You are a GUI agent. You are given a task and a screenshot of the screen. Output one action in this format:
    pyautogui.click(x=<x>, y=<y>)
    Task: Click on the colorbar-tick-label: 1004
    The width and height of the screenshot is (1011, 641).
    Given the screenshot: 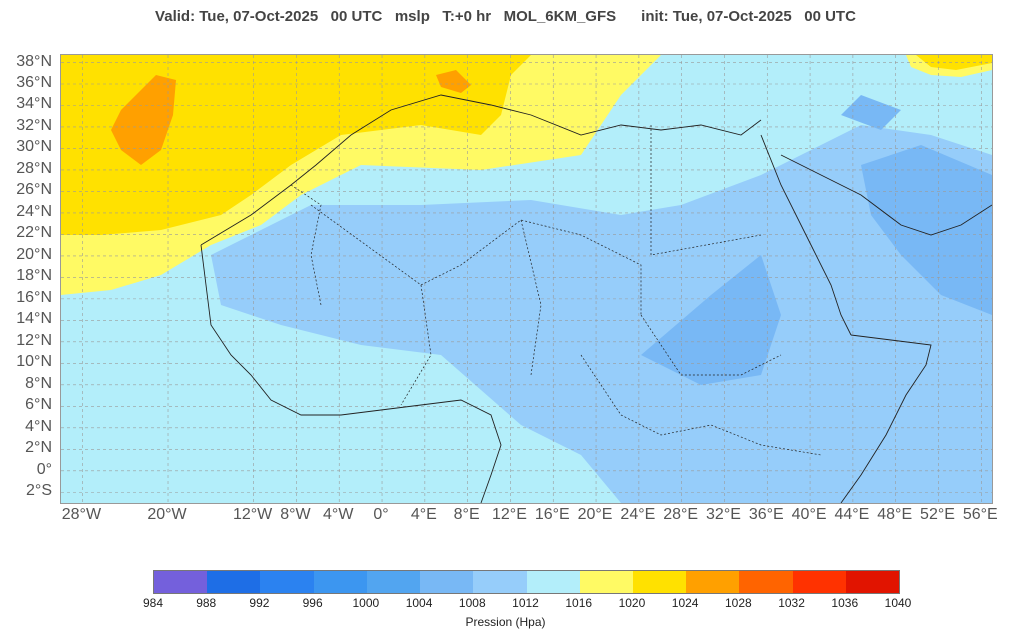 What is the action you would take?
    pyautogui.click(x=419, y=603)
    